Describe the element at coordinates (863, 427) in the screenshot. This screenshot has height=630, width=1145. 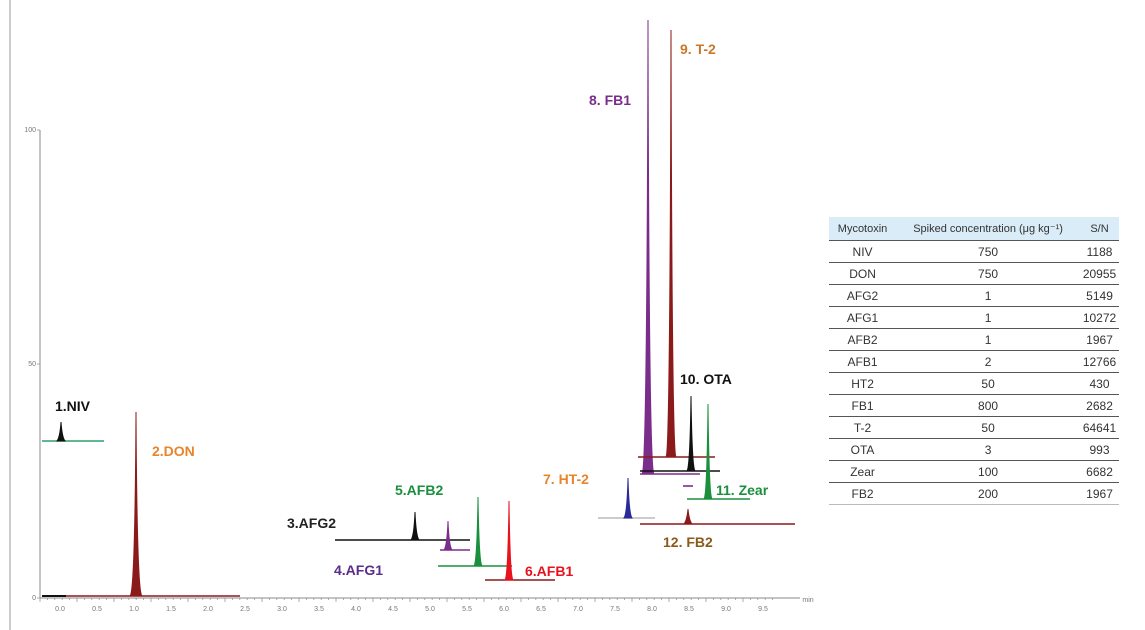
I see `cell-mycotoxin: T-2` at that location.